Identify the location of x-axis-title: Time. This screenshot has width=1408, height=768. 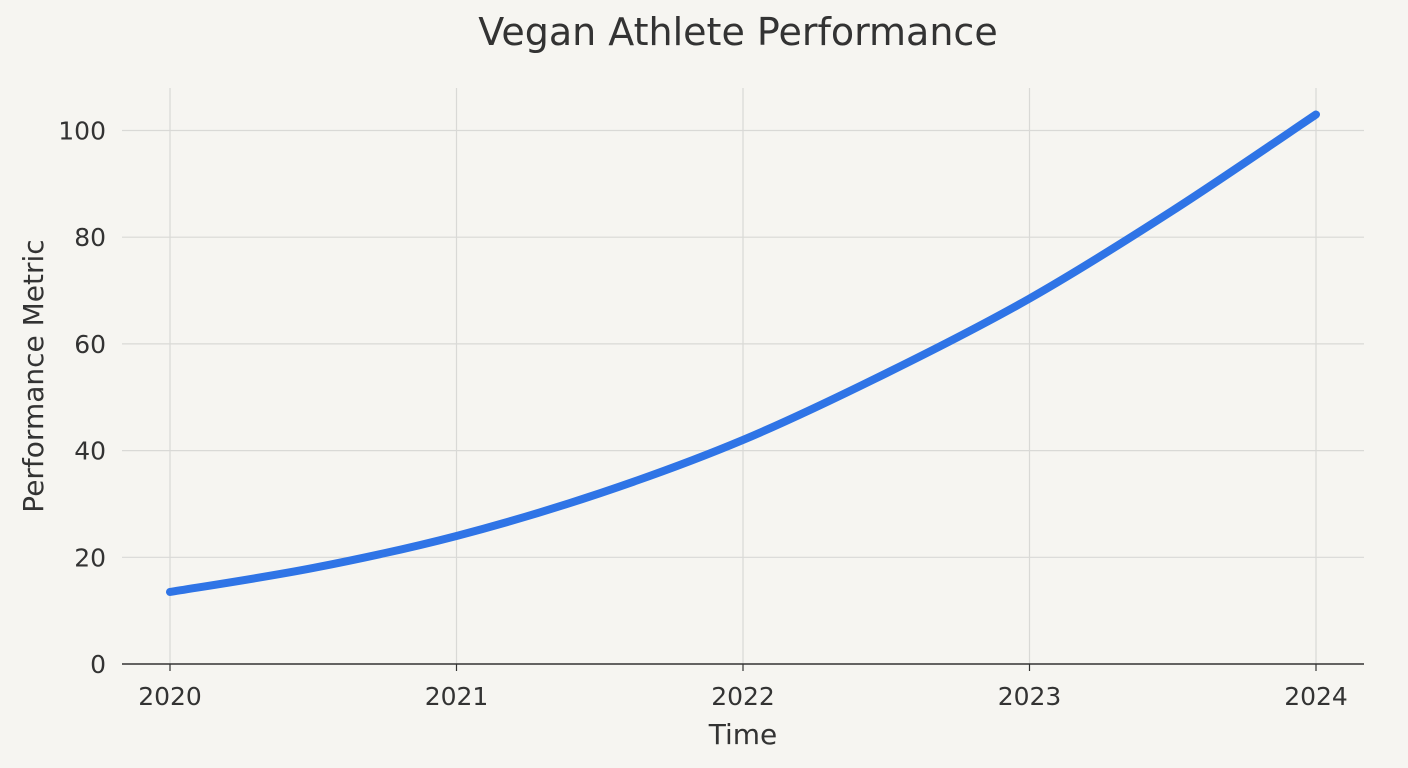
(743, 734).